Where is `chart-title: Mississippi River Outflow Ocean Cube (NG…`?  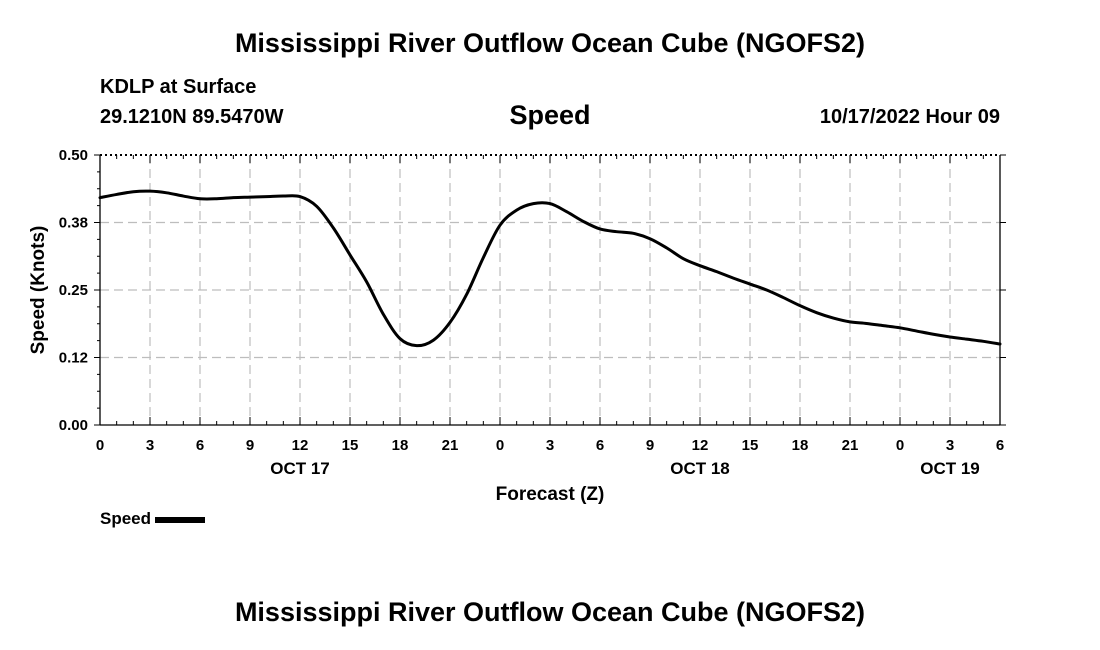
chart-title: Mississippi River Outflow Ocean Cube (NG… is located at coordinates (550, 43).